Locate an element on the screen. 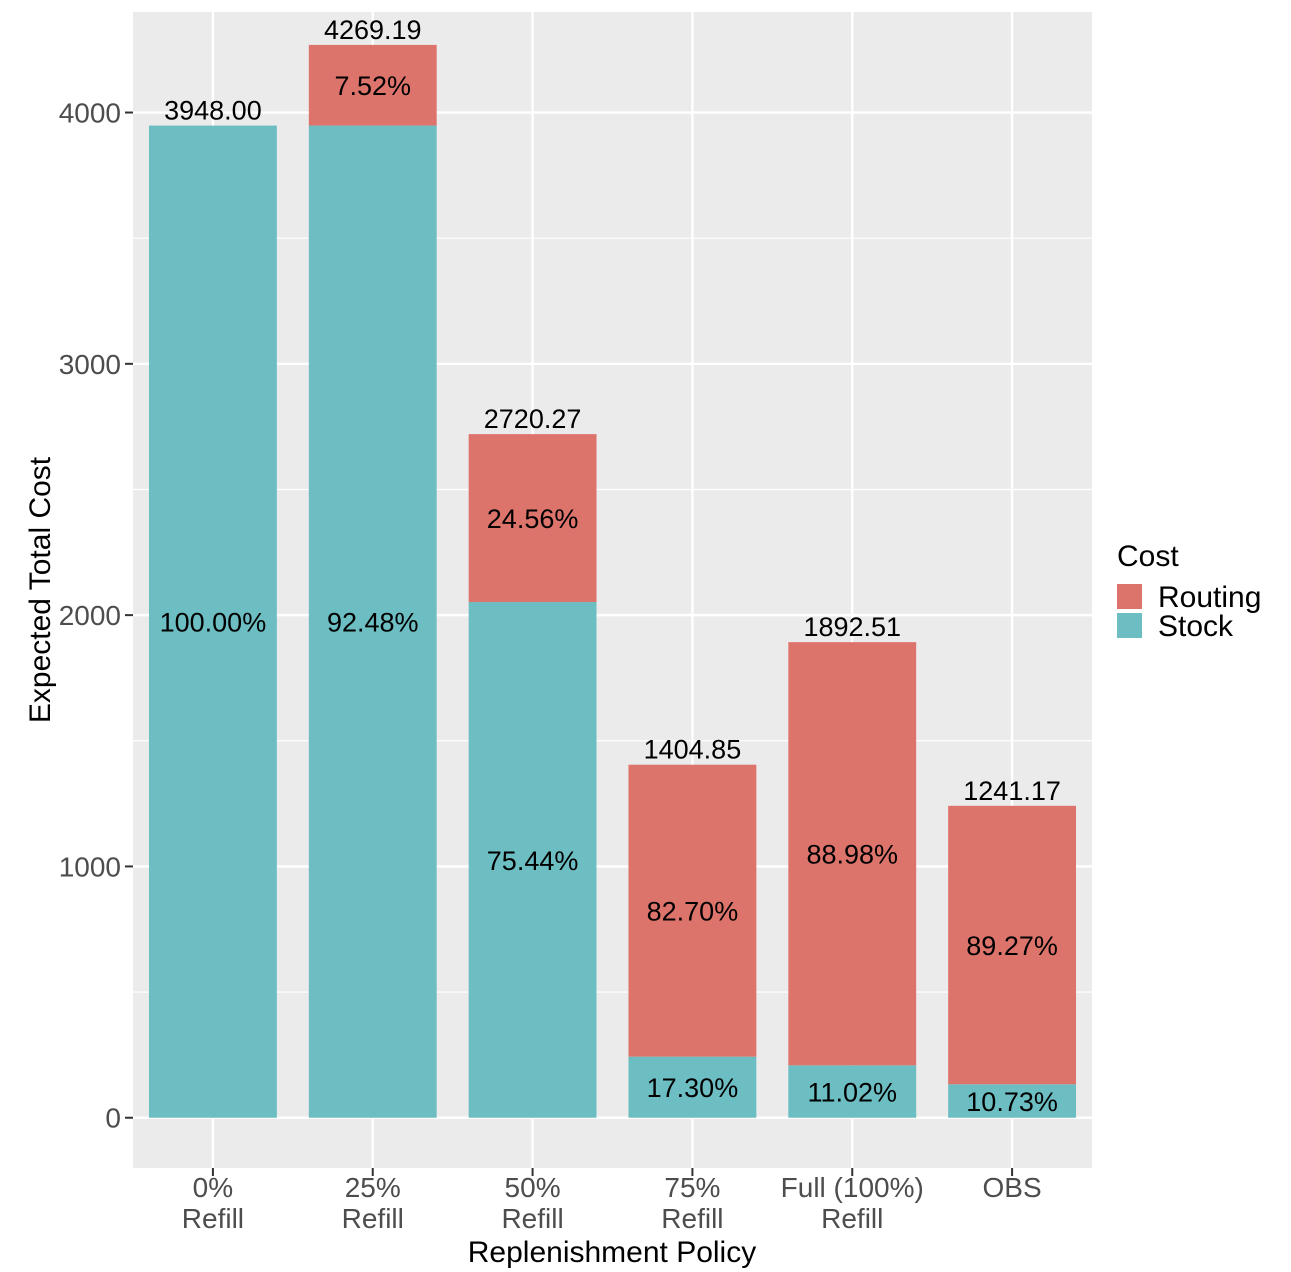  total-label: 1241.17 is located at coordinates (1012, 791).